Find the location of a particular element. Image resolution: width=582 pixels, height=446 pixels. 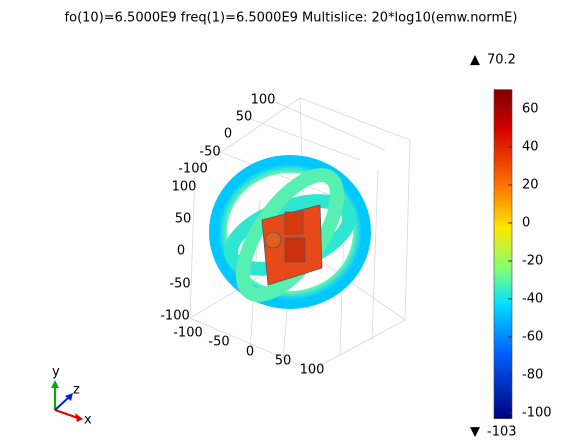

colorbar-tick-label: 20 is located at coordinates (530, 184).